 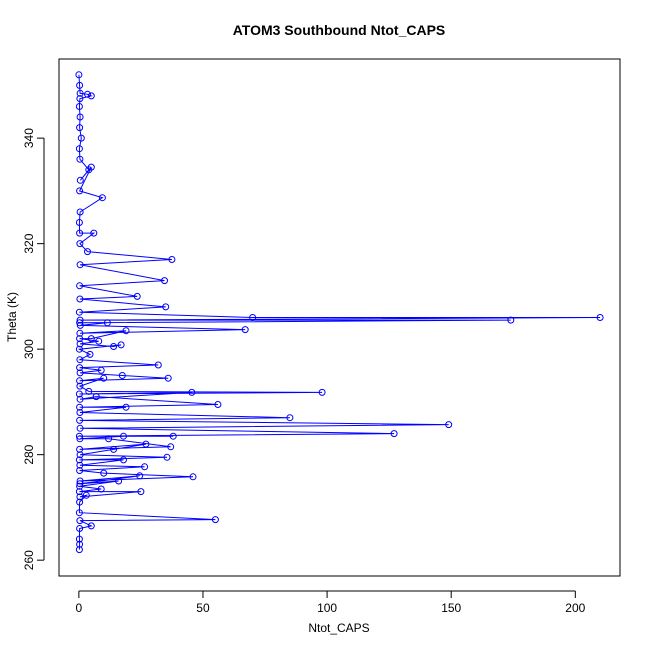 What do you see at coordinates (79, 608) in the screenshot?
I see `x-tick-label: 0` at bounding box center [79, 608].